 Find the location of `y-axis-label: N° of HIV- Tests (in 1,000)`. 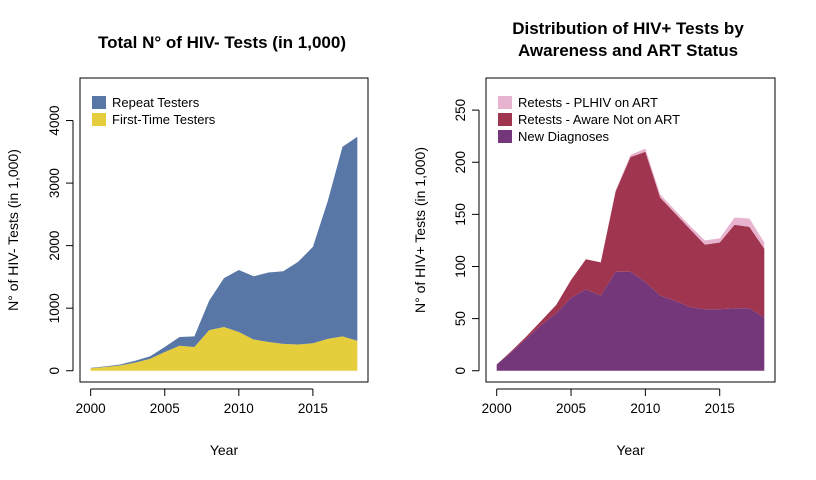

y-axis-label: N° of HIV- Tests (in 1,000) is located at coordinates (13, 230).